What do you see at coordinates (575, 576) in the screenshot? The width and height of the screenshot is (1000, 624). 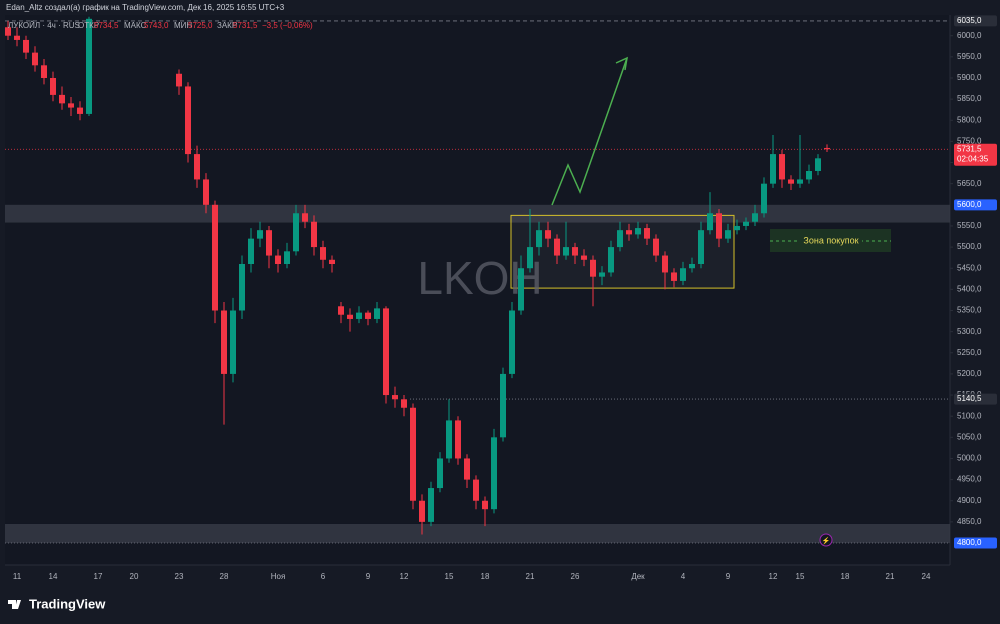 I see `x-tick-label: 26` at bounding box center [575, 576].